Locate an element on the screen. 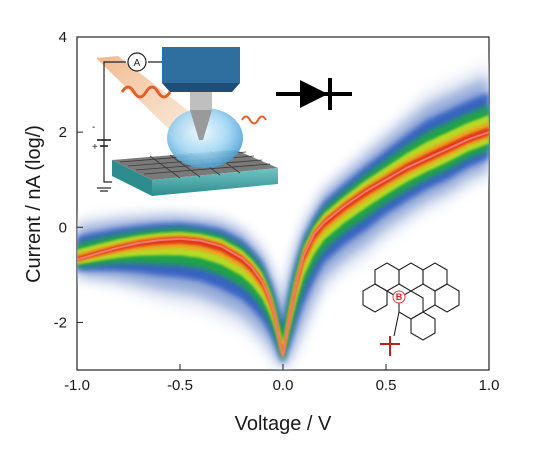 The height and width of the screenshot is (458, 533). diode-icon is located at coordinates (314, 94).